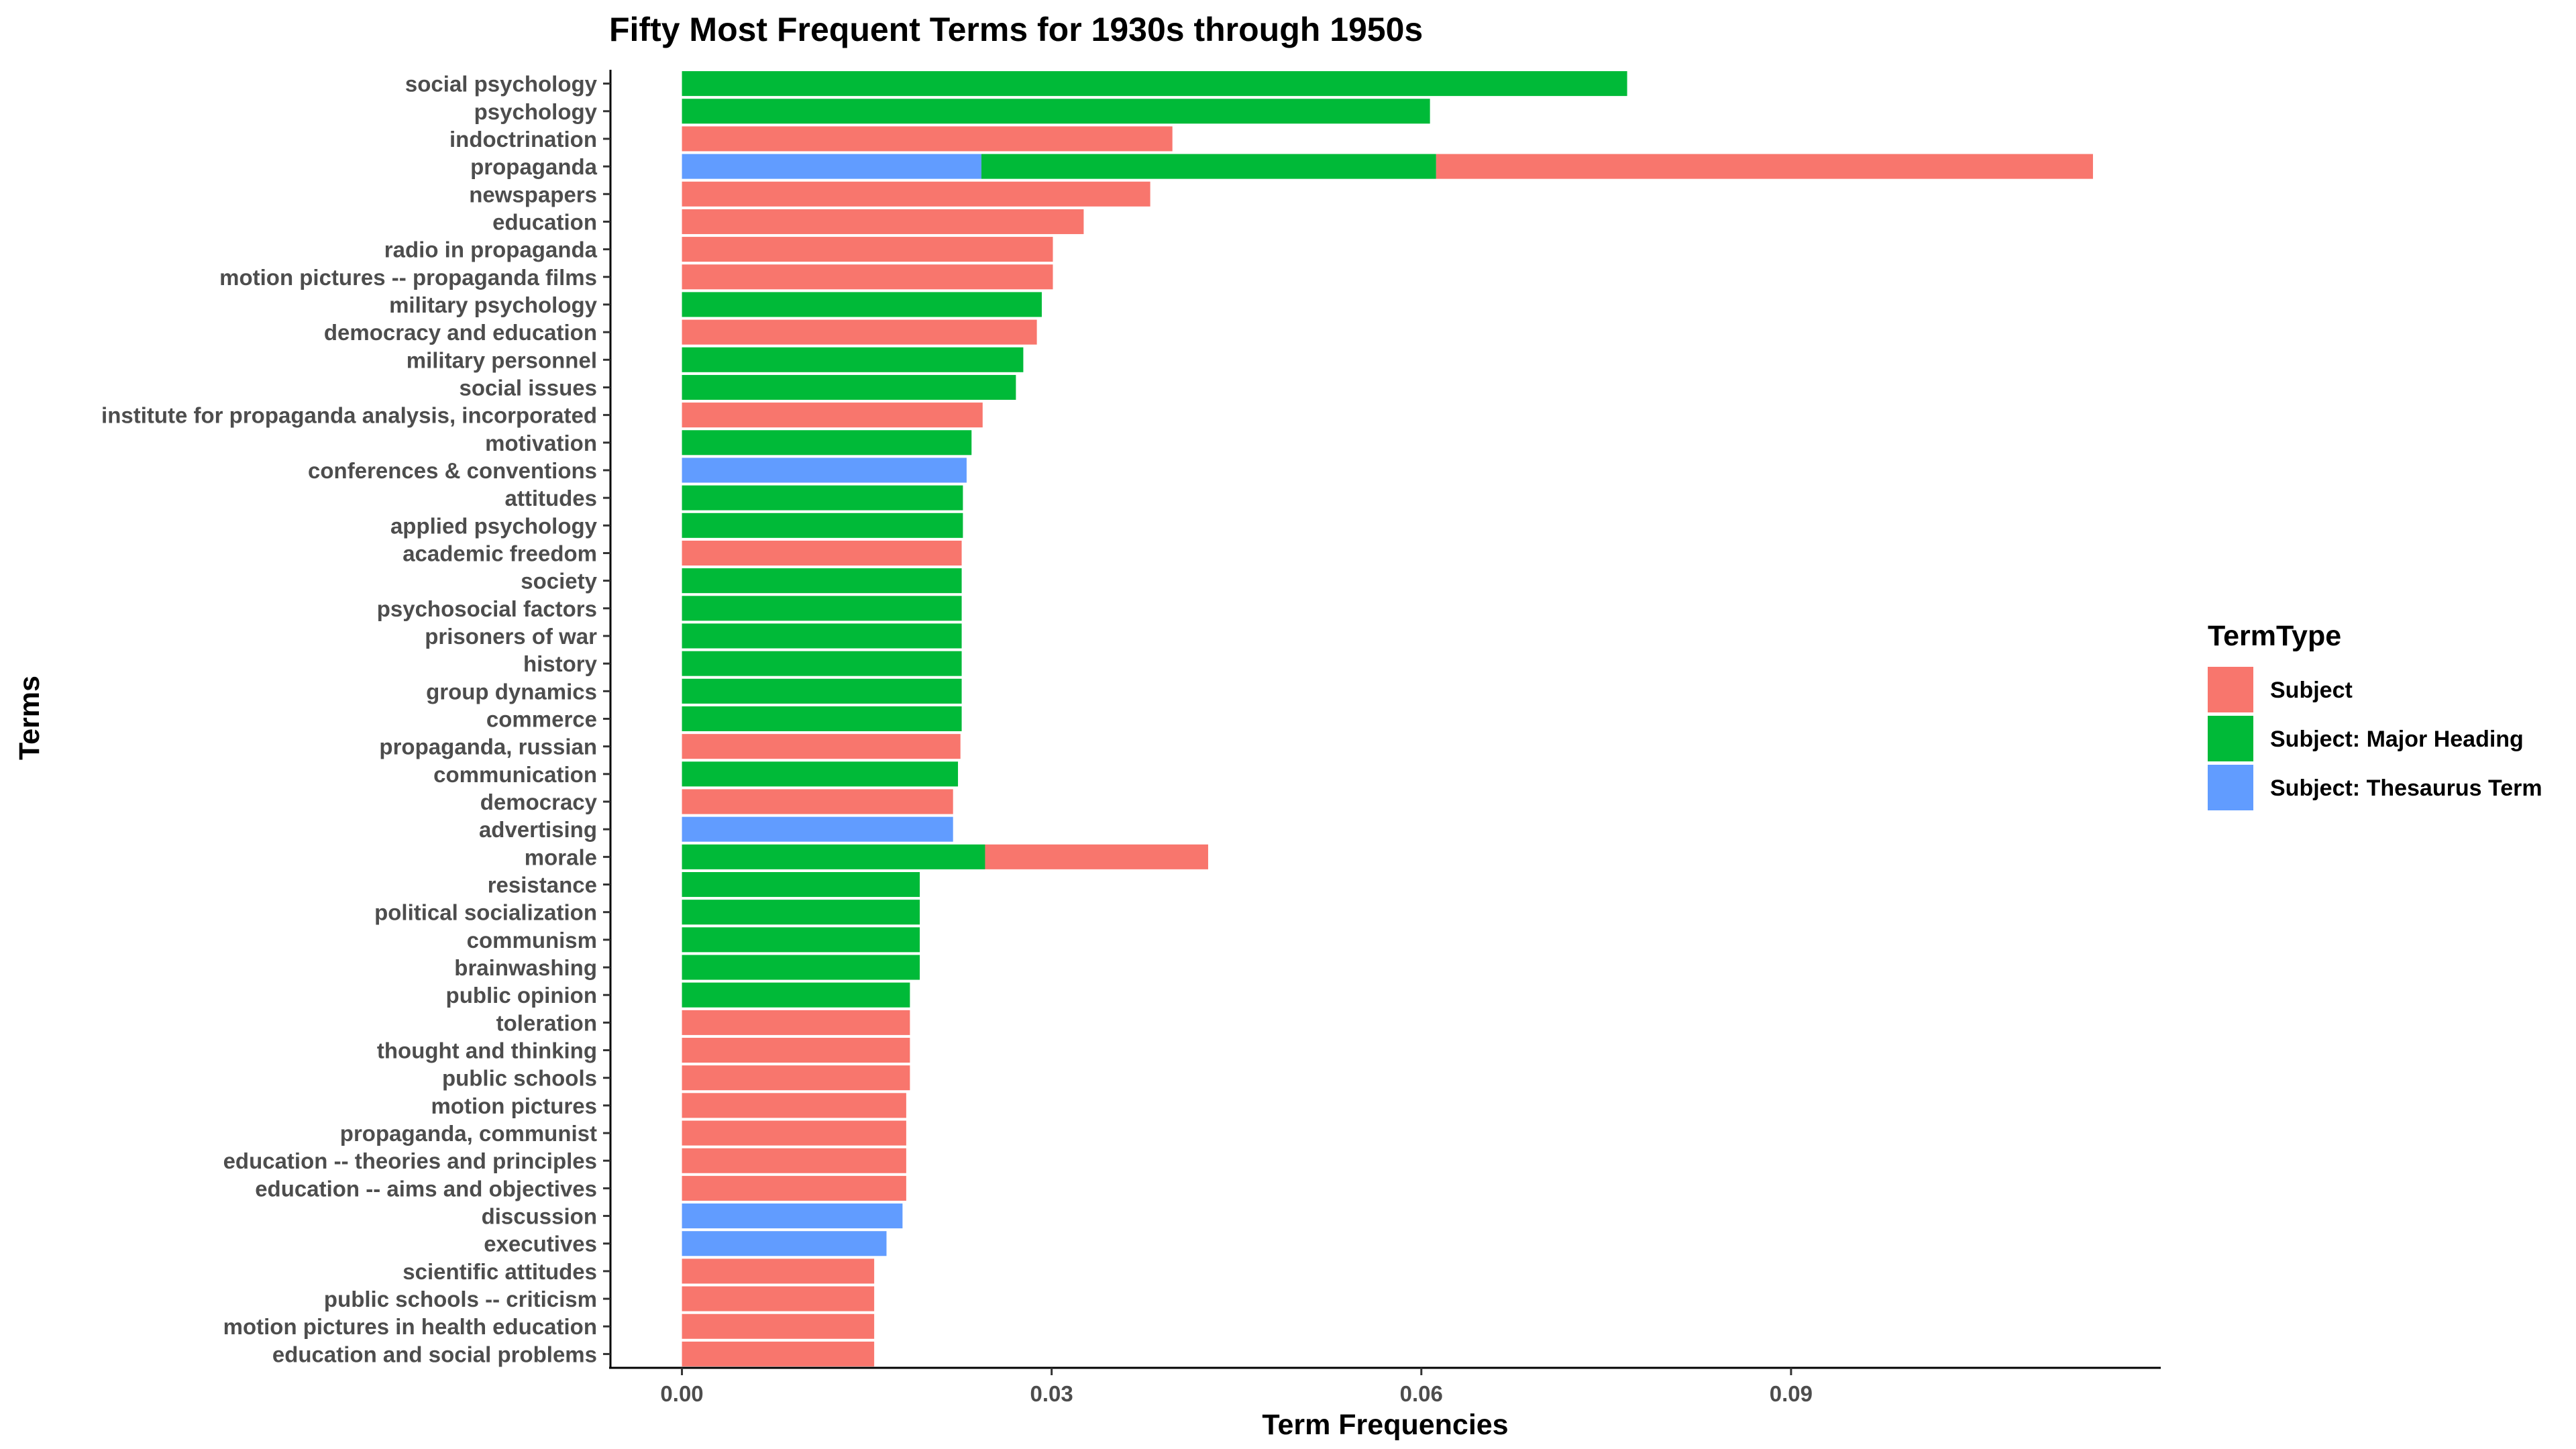 This screenshot has width=2576, height=1449. What do you see at coordinates (426, 1188) in the screenshot?
I see `y-tick-label: education -- aims and objectives` at bounding box center [426, 1188].